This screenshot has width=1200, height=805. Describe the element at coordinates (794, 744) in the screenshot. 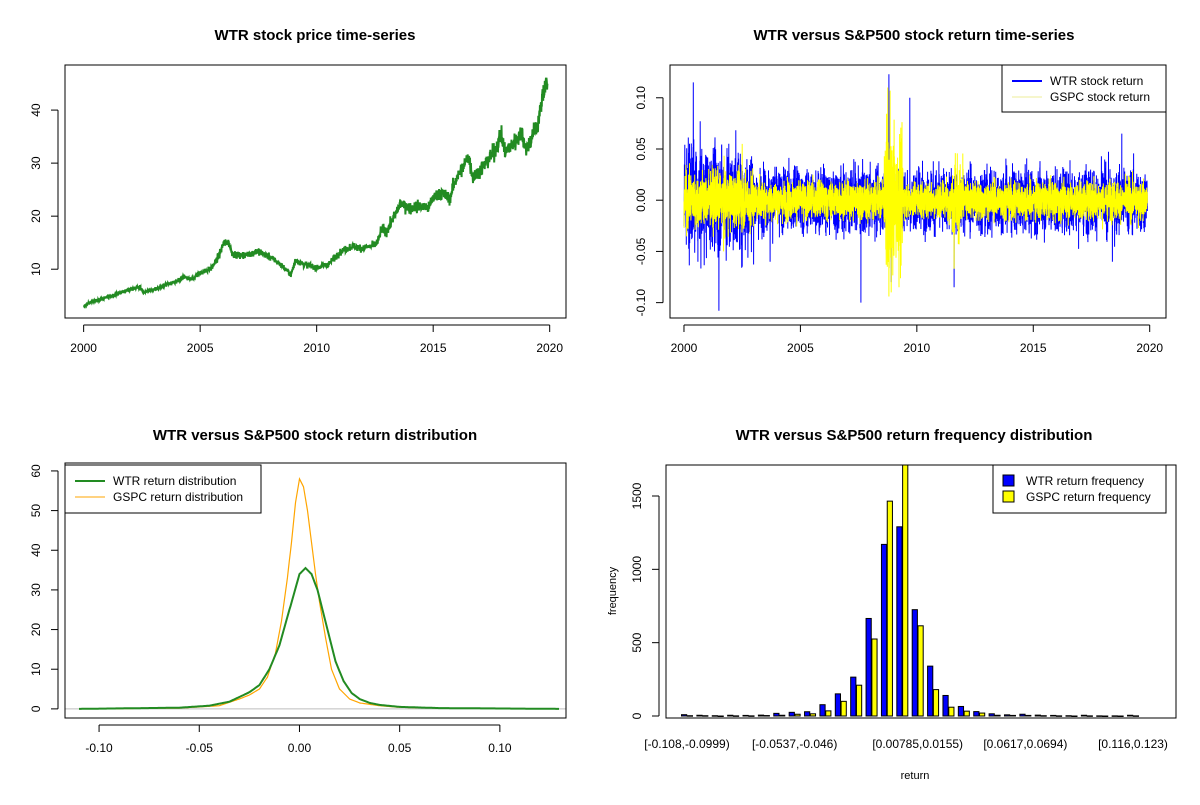

I see `x-tick-label: [-0.0537,-0.046)` at that location.